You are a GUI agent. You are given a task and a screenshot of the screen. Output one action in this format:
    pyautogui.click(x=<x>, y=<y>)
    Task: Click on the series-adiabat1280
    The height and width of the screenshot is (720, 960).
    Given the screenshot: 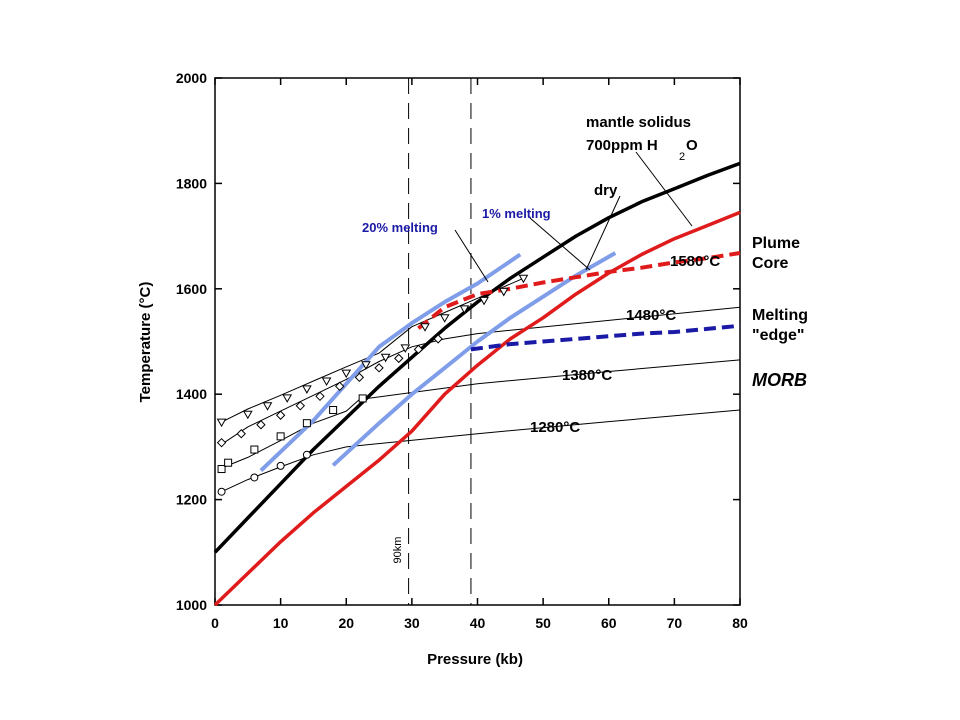 What is the action you would take?
    pyautogui.click(x=481, y=451)
    